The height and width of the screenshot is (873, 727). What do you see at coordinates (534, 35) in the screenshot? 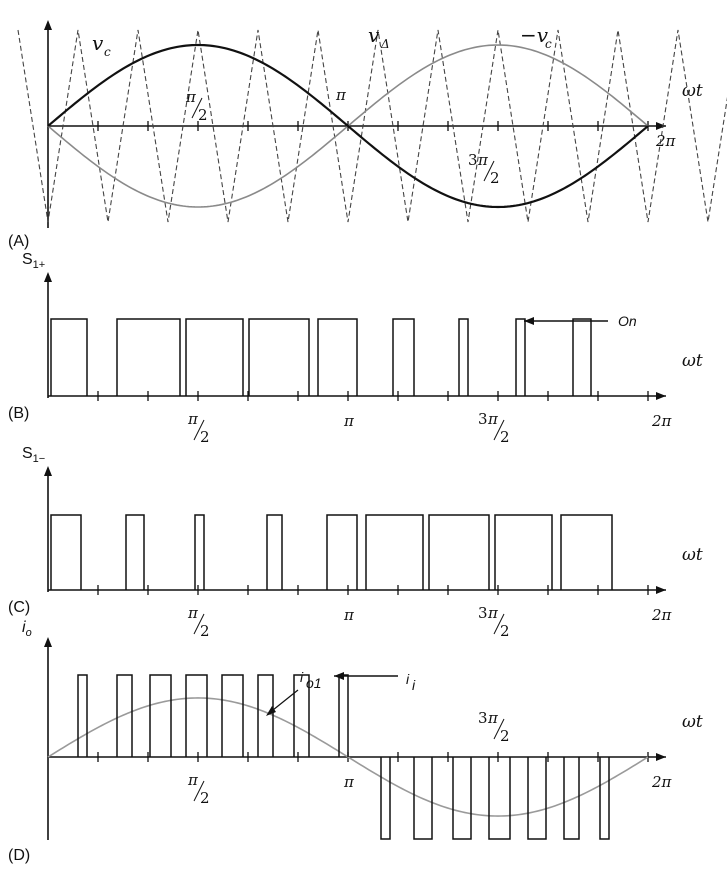
I see `series-label-neg-vc: −v` at bounding box center [534, 35].